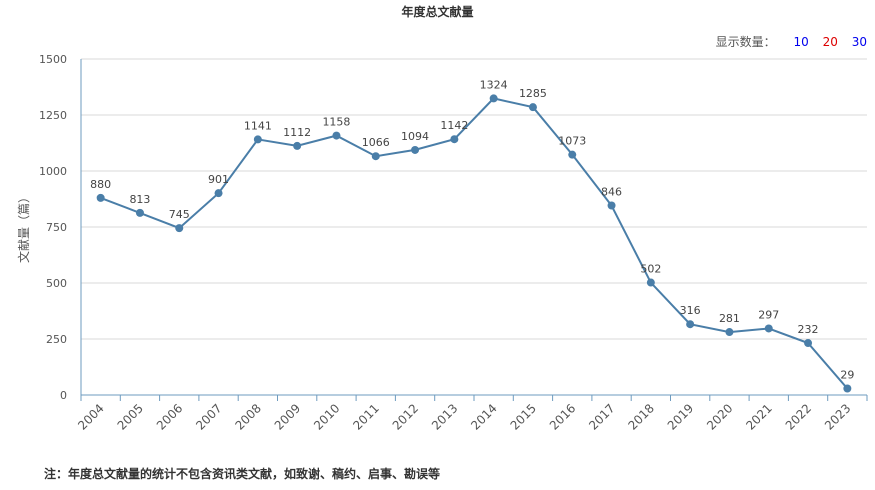  What do you see at coordinates (493, 98) in the screenshot?
I see `data-point-2014` at bounding box center [493, 98].